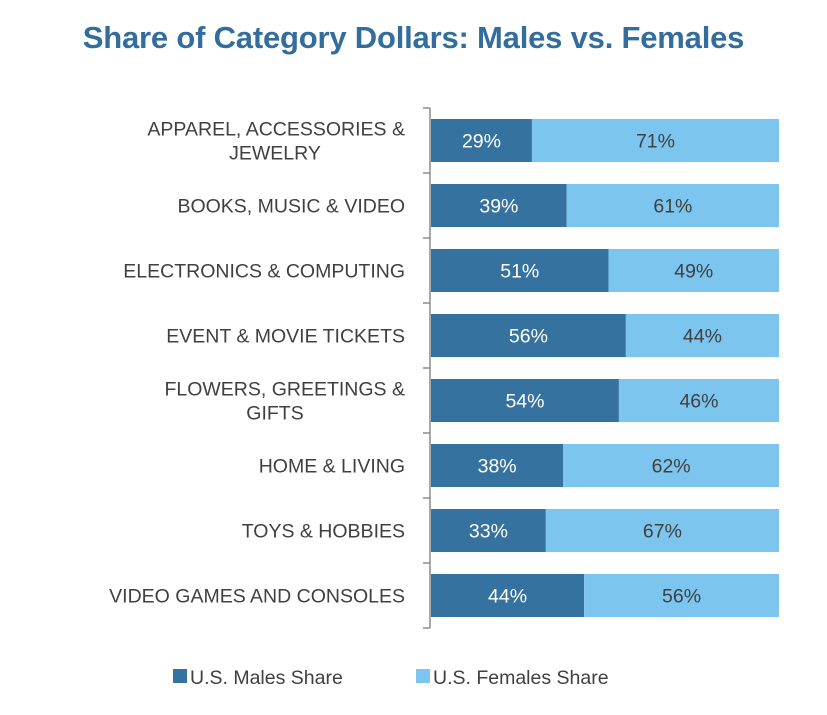  I want to click on data-label-male-2: 51%, so click(519, 272).